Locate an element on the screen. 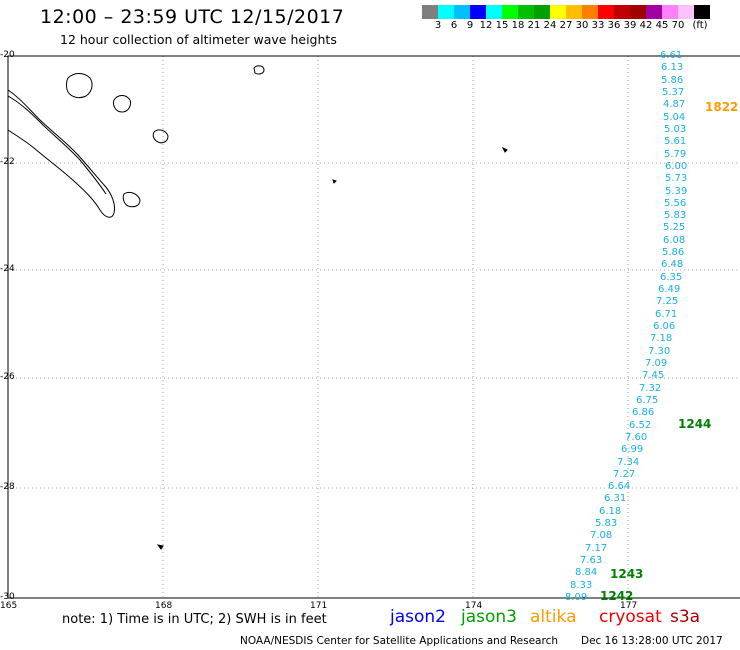  track-value: 5.61 is located at coordinates (675, 141).